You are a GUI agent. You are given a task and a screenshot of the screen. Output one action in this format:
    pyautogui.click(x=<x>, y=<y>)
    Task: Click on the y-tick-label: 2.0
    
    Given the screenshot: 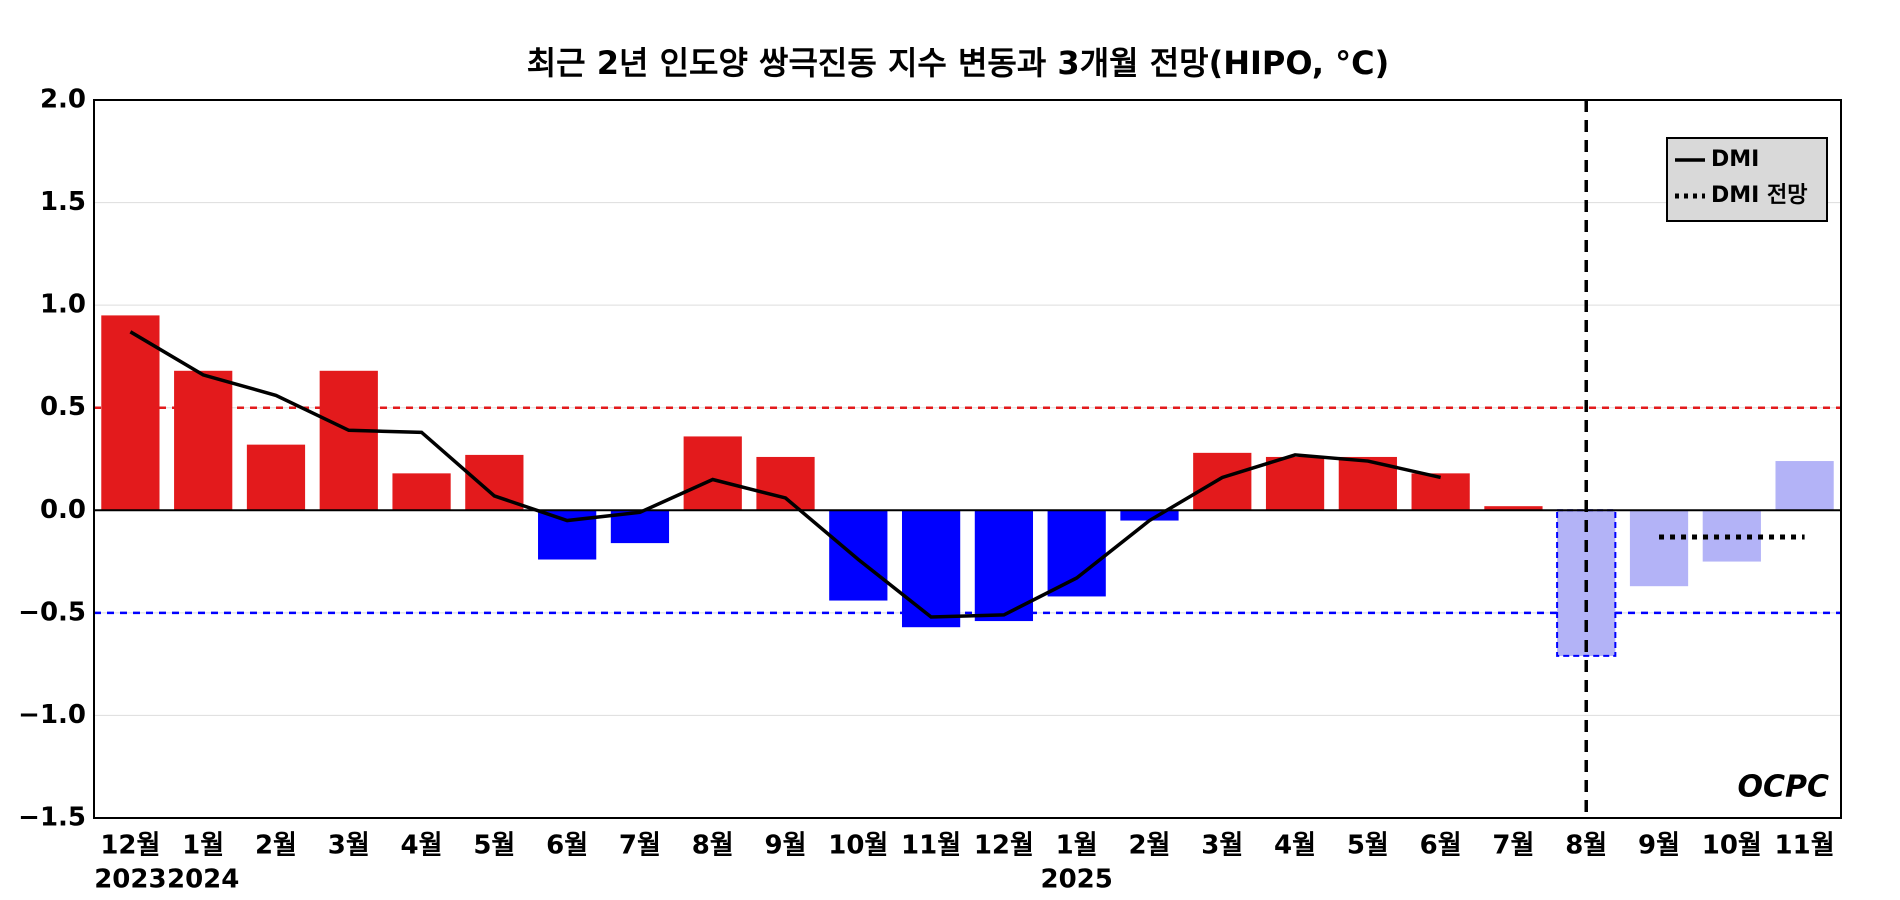 What is the action you would take?
    pyautogui.click(x=63, y=100)
    